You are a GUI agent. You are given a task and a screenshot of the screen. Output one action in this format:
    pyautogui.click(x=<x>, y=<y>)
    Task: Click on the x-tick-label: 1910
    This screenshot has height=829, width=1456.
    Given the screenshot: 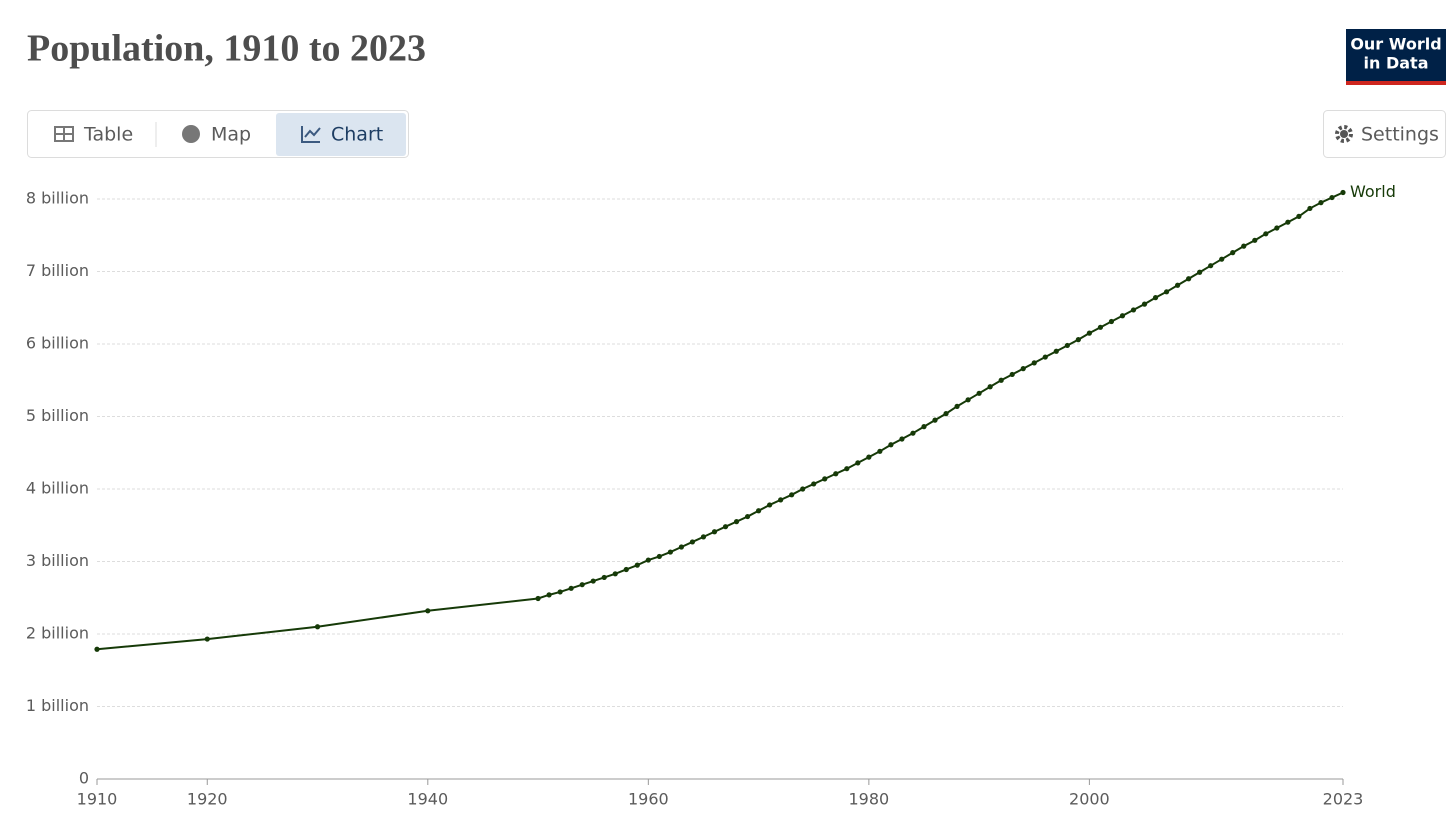 What is the action you would take?
    pyautogui.click(x=97, y=799)
    